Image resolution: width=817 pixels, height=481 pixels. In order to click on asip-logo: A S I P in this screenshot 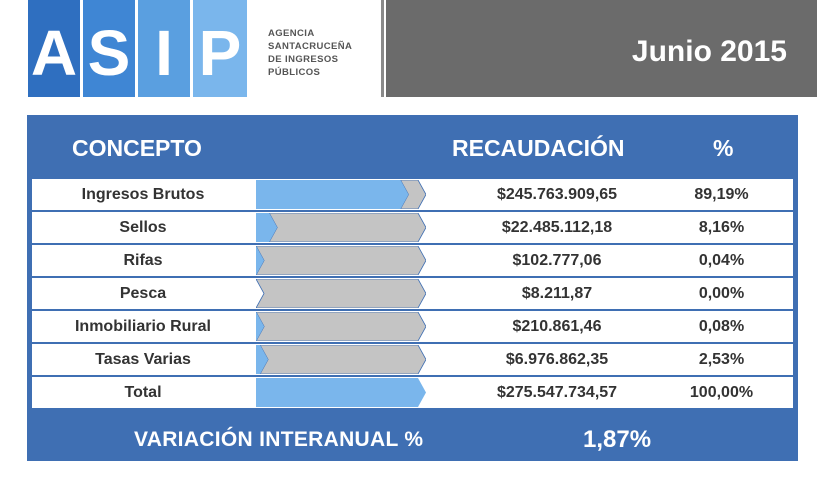, I will do `click(137, 48)`.